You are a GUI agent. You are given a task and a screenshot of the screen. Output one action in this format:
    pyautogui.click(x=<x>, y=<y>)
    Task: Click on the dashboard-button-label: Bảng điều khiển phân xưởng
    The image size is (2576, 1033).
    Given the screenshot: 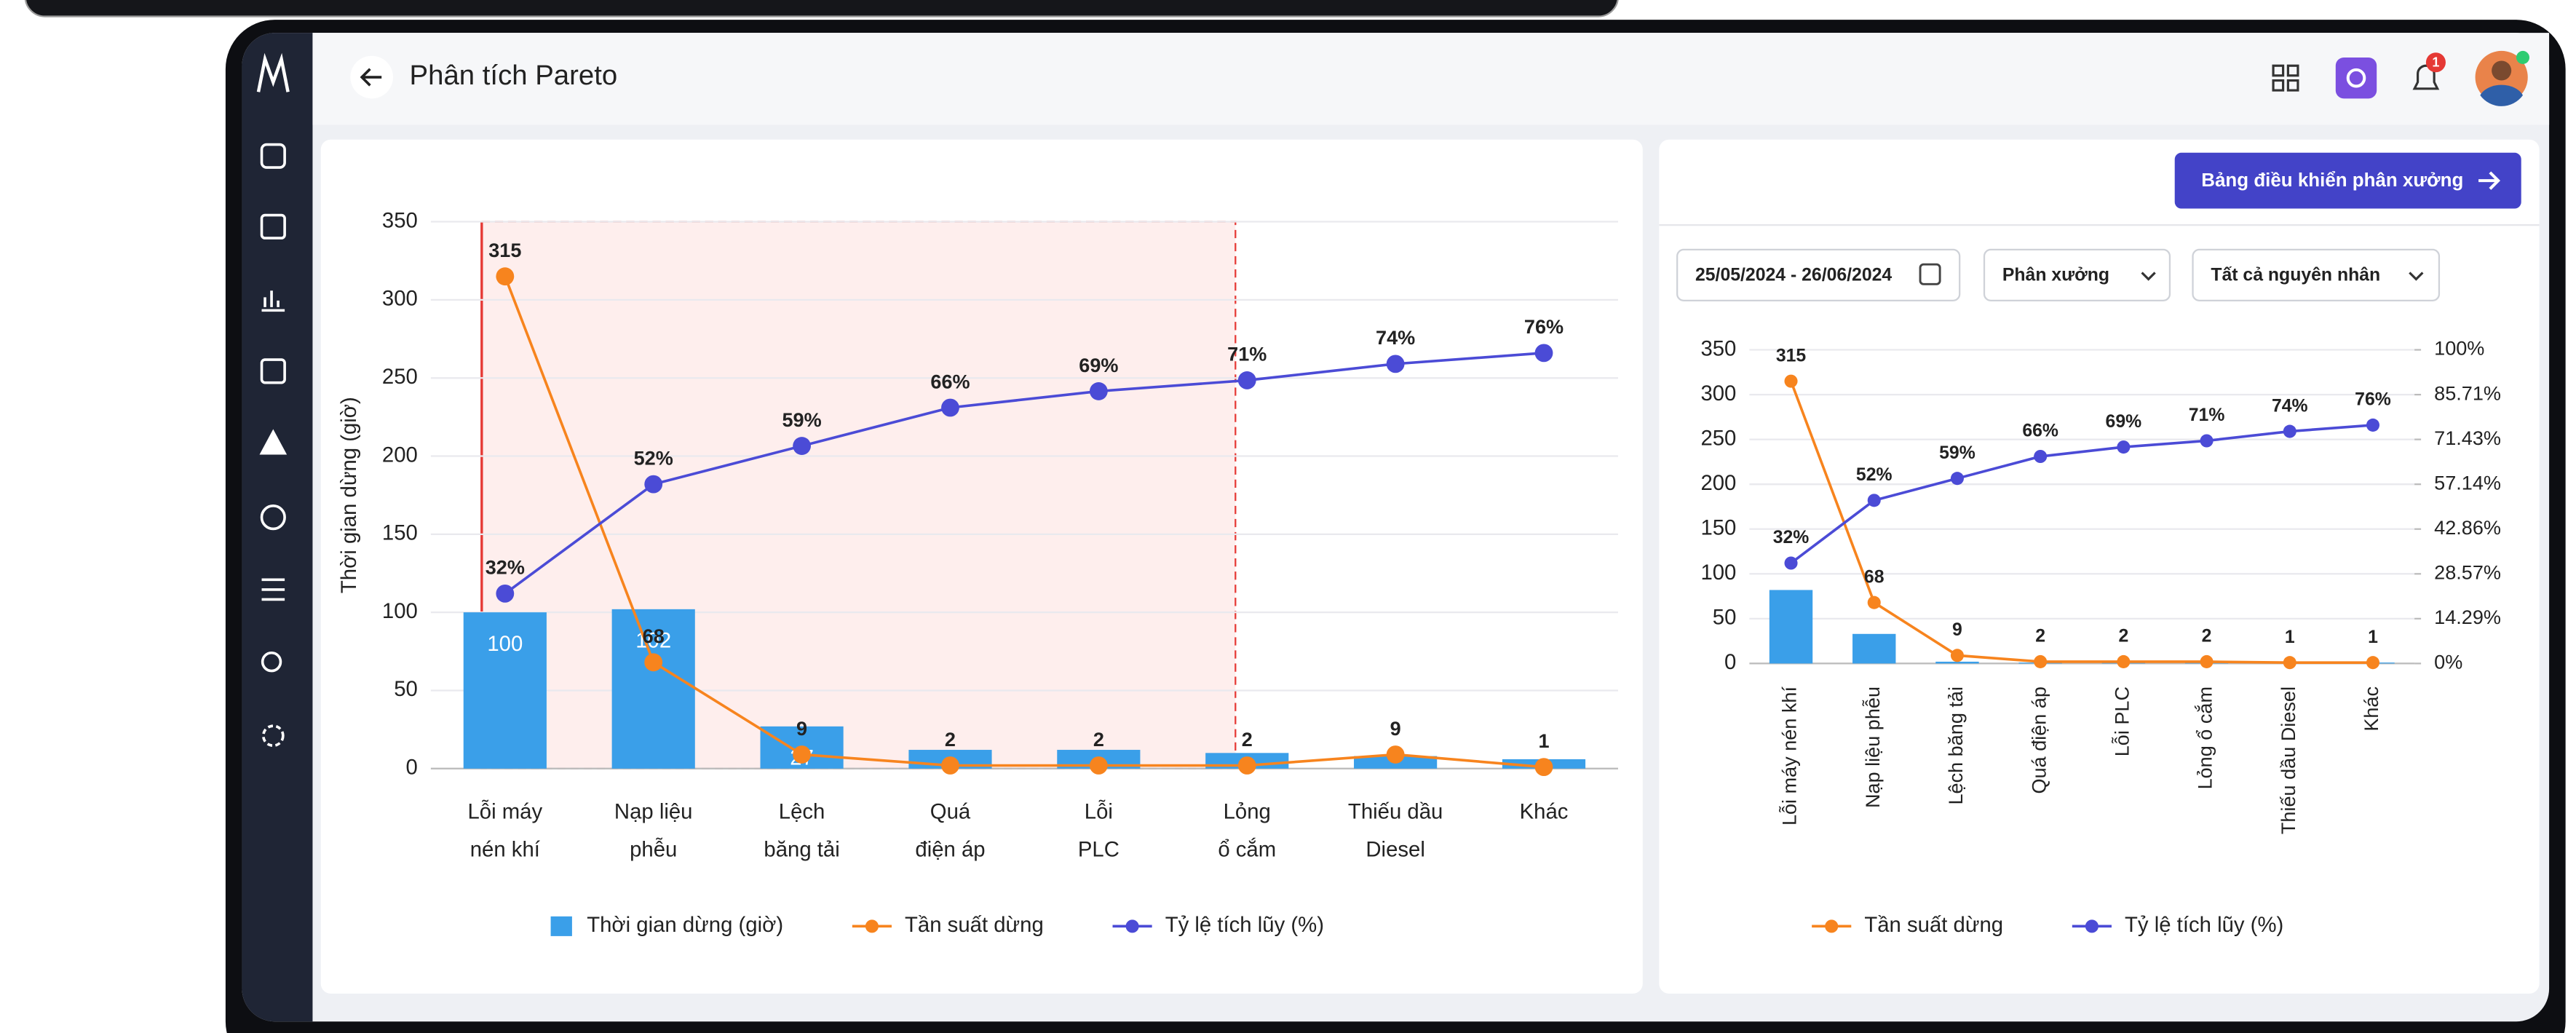 What is the action you would take?
    pyautogui.click(x=2332, y=180)
    